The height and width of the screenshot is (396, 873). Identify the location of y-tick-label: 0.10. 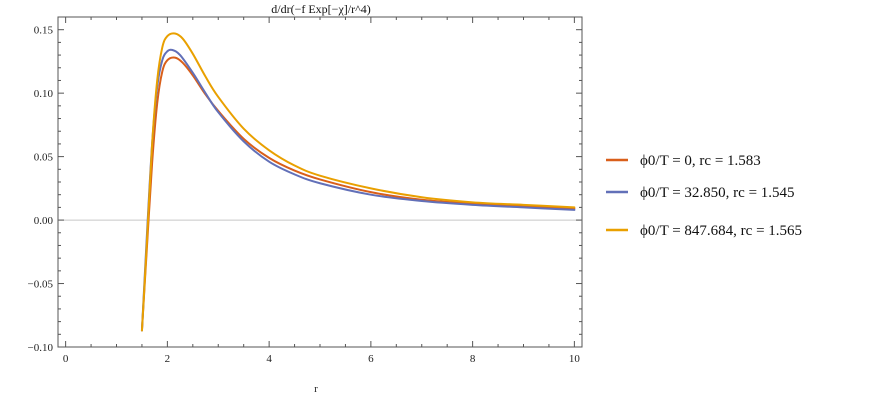
(44, 94).